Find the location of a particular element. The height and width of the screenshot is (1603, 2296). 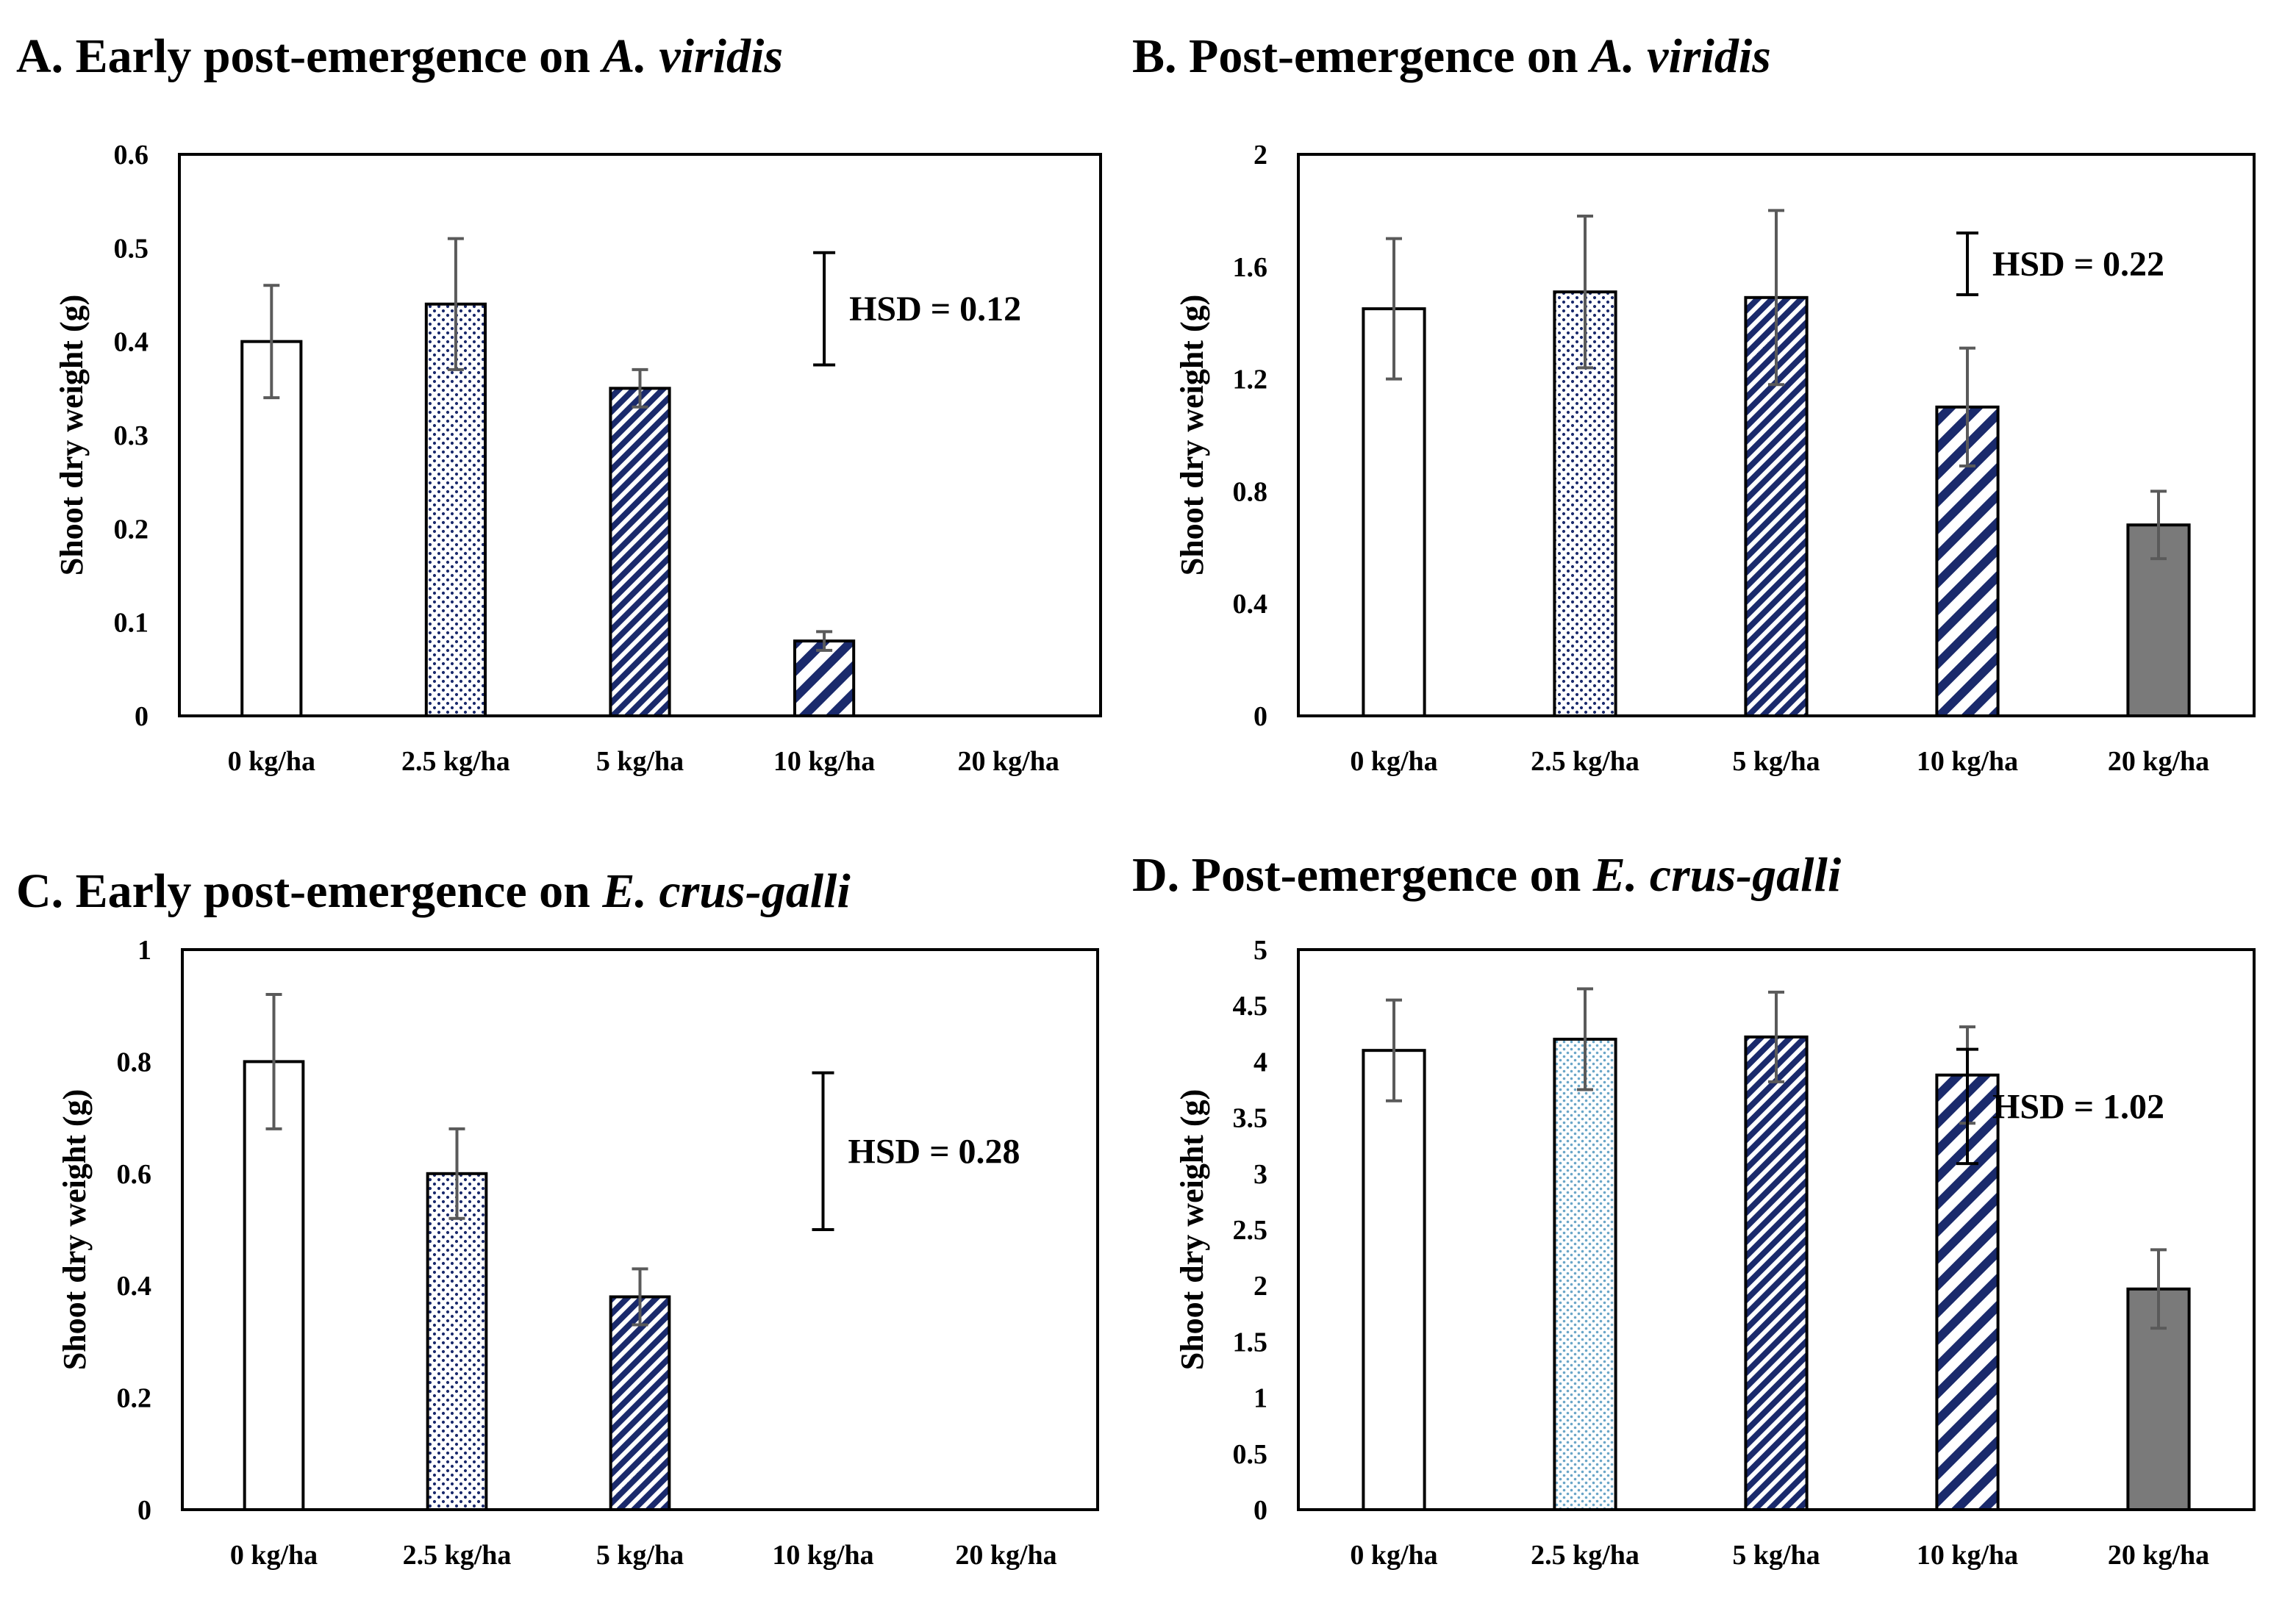

panel-d-x-ticks: 0 kg/ha 2.5 kg/ha 5 kg/ha 10 kg/ha 20 kg/ha is located at coordinates (1779, 1555).